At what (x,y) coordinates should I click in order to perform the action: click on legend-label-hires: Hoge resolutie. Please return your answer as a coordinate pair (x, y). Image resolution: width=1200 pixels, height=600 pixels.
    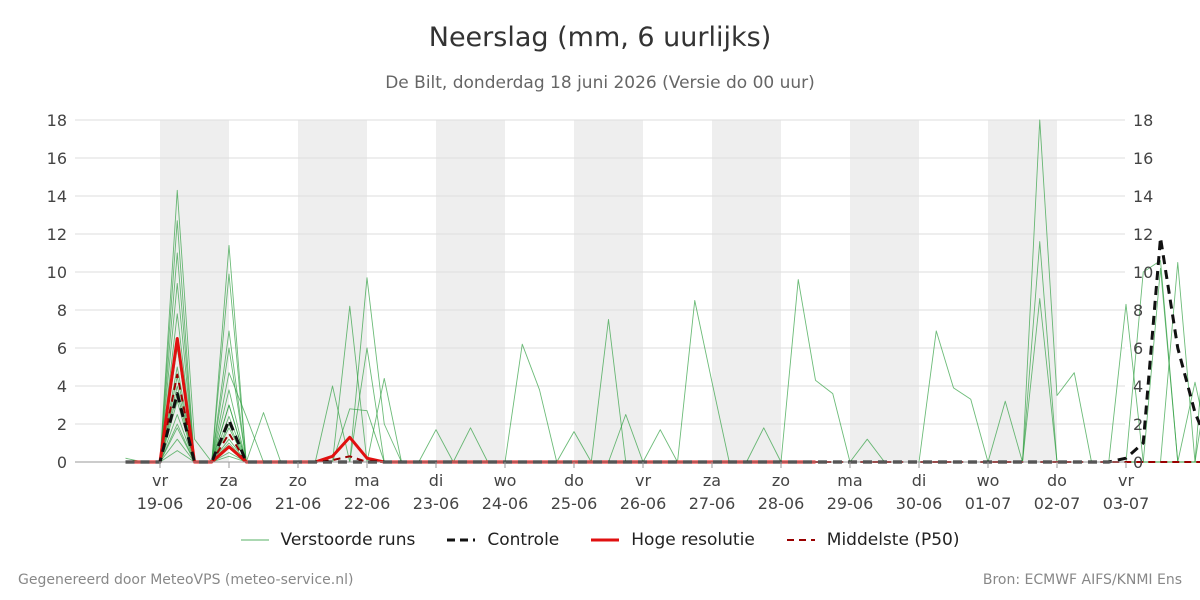
    Looking at the image, I should click on (693, 540).